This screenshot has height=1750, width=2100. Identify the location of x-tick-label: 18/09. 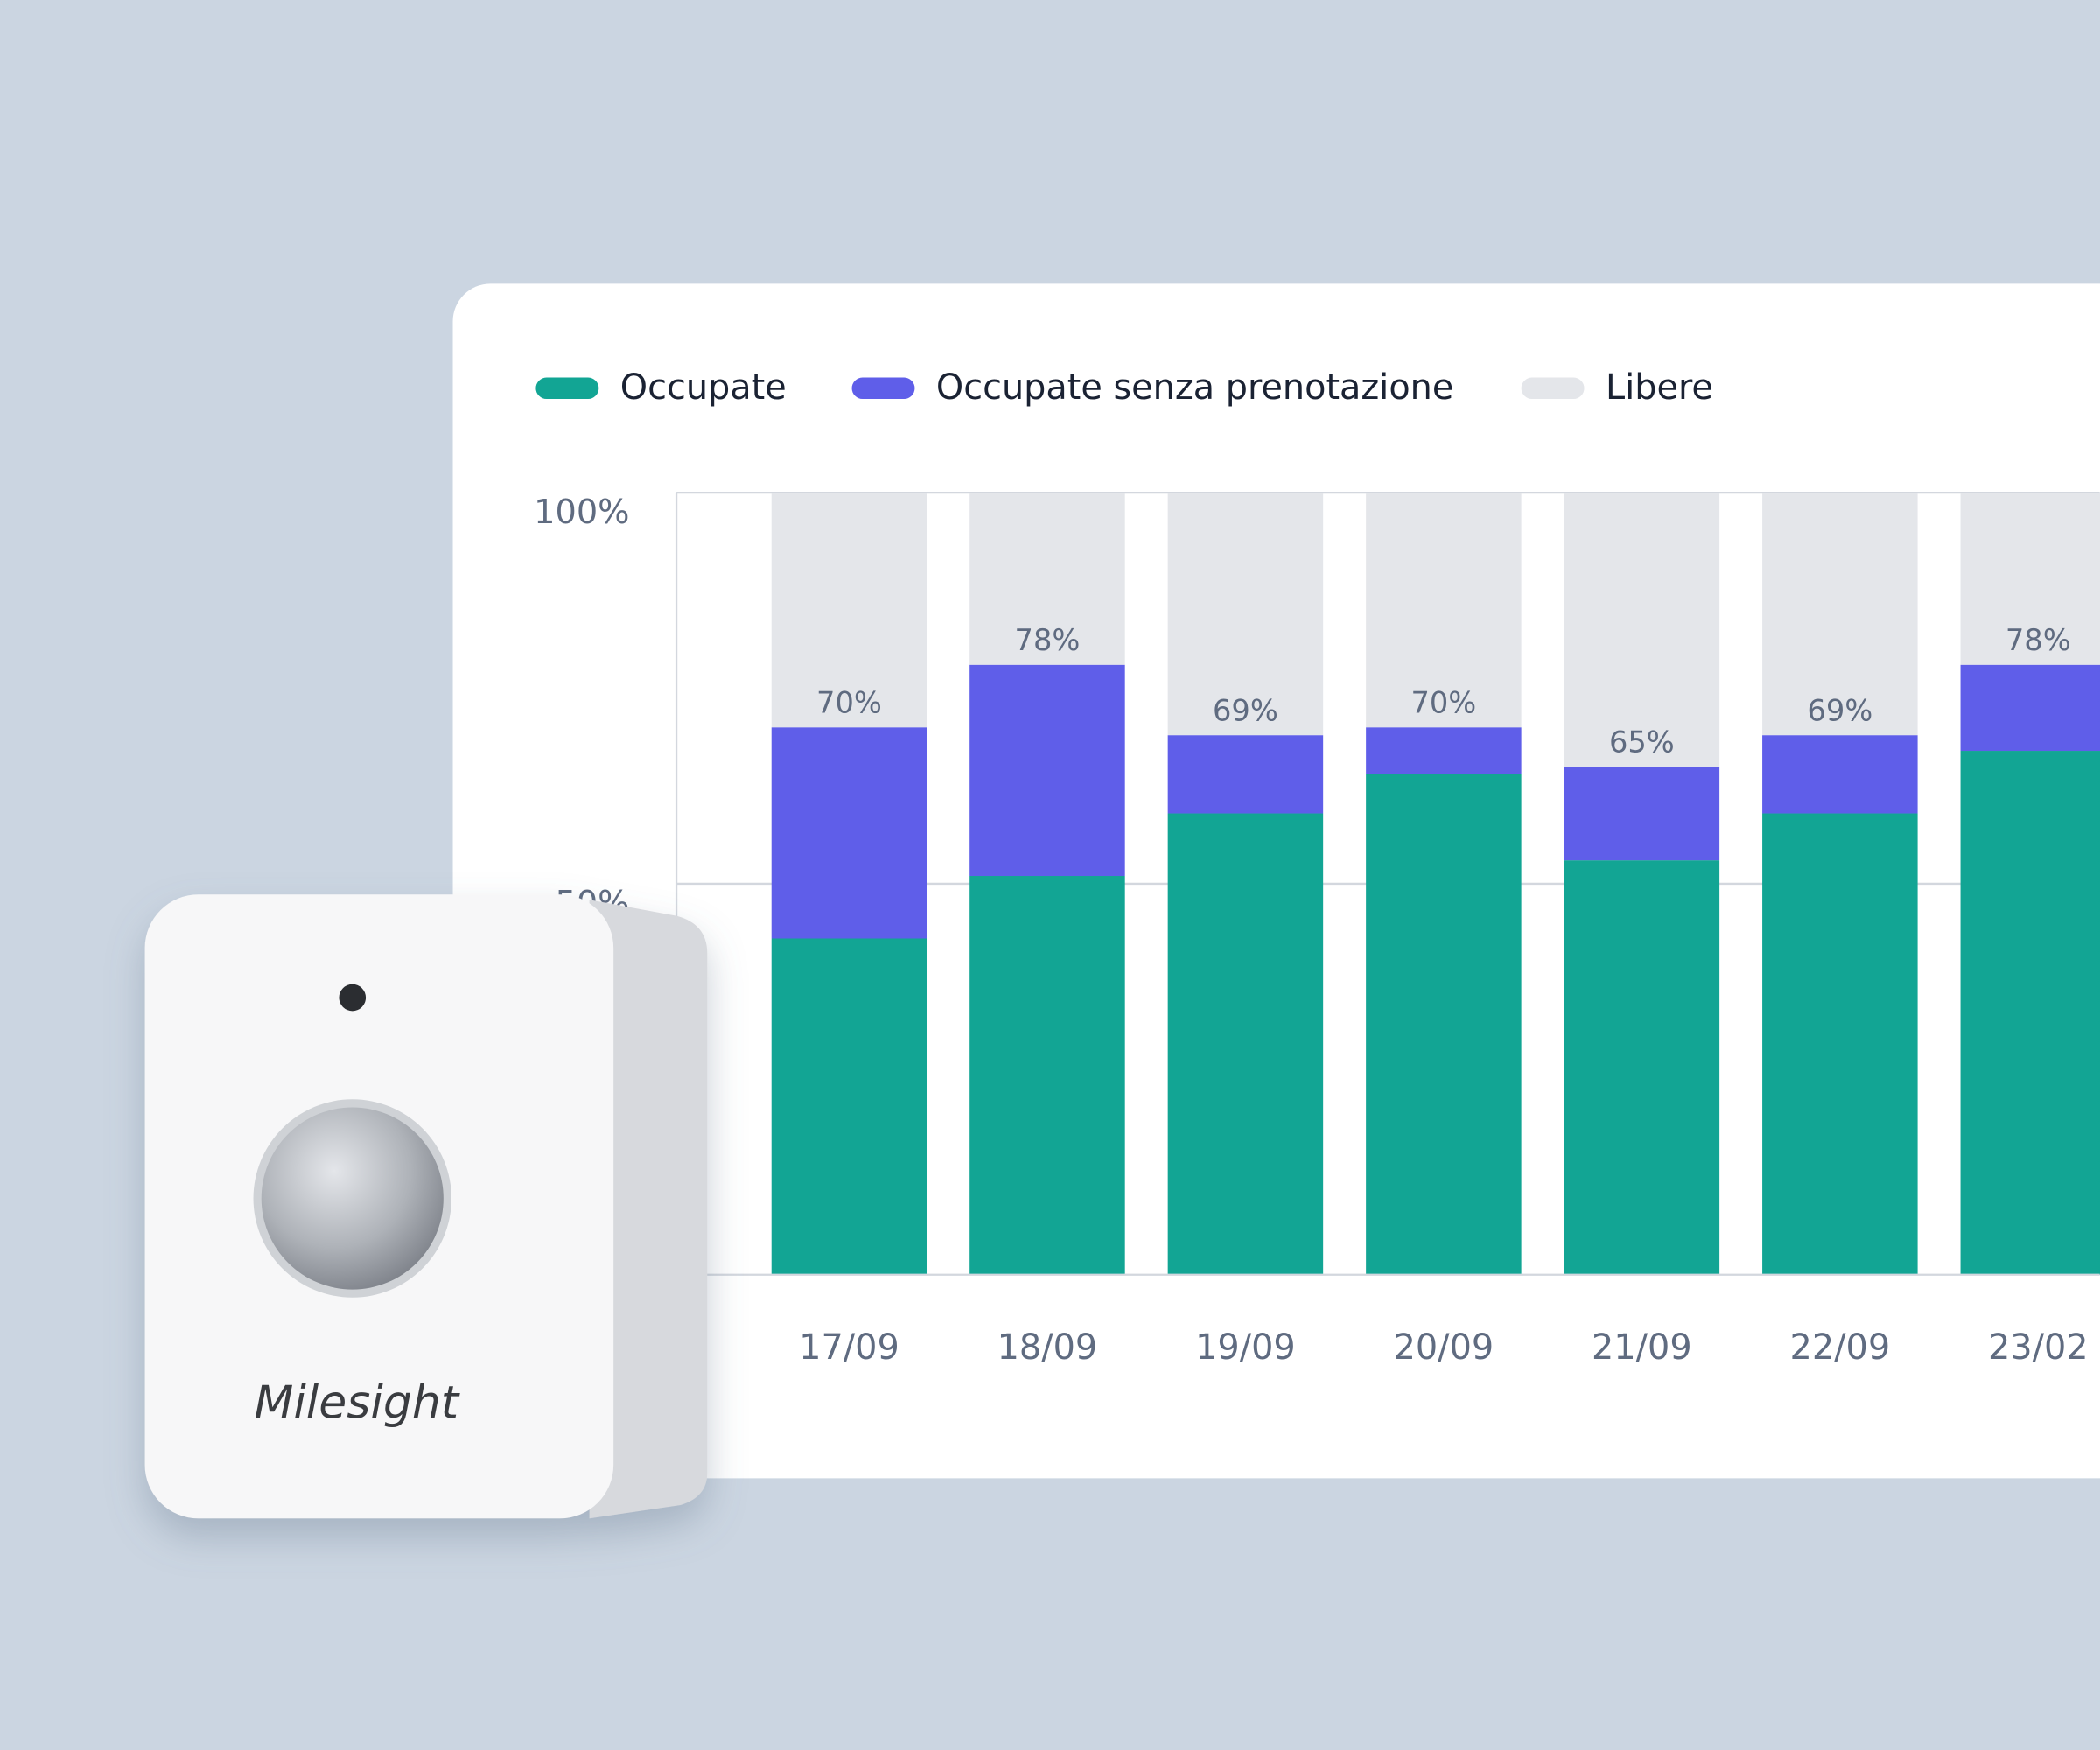
(1048, 1347).